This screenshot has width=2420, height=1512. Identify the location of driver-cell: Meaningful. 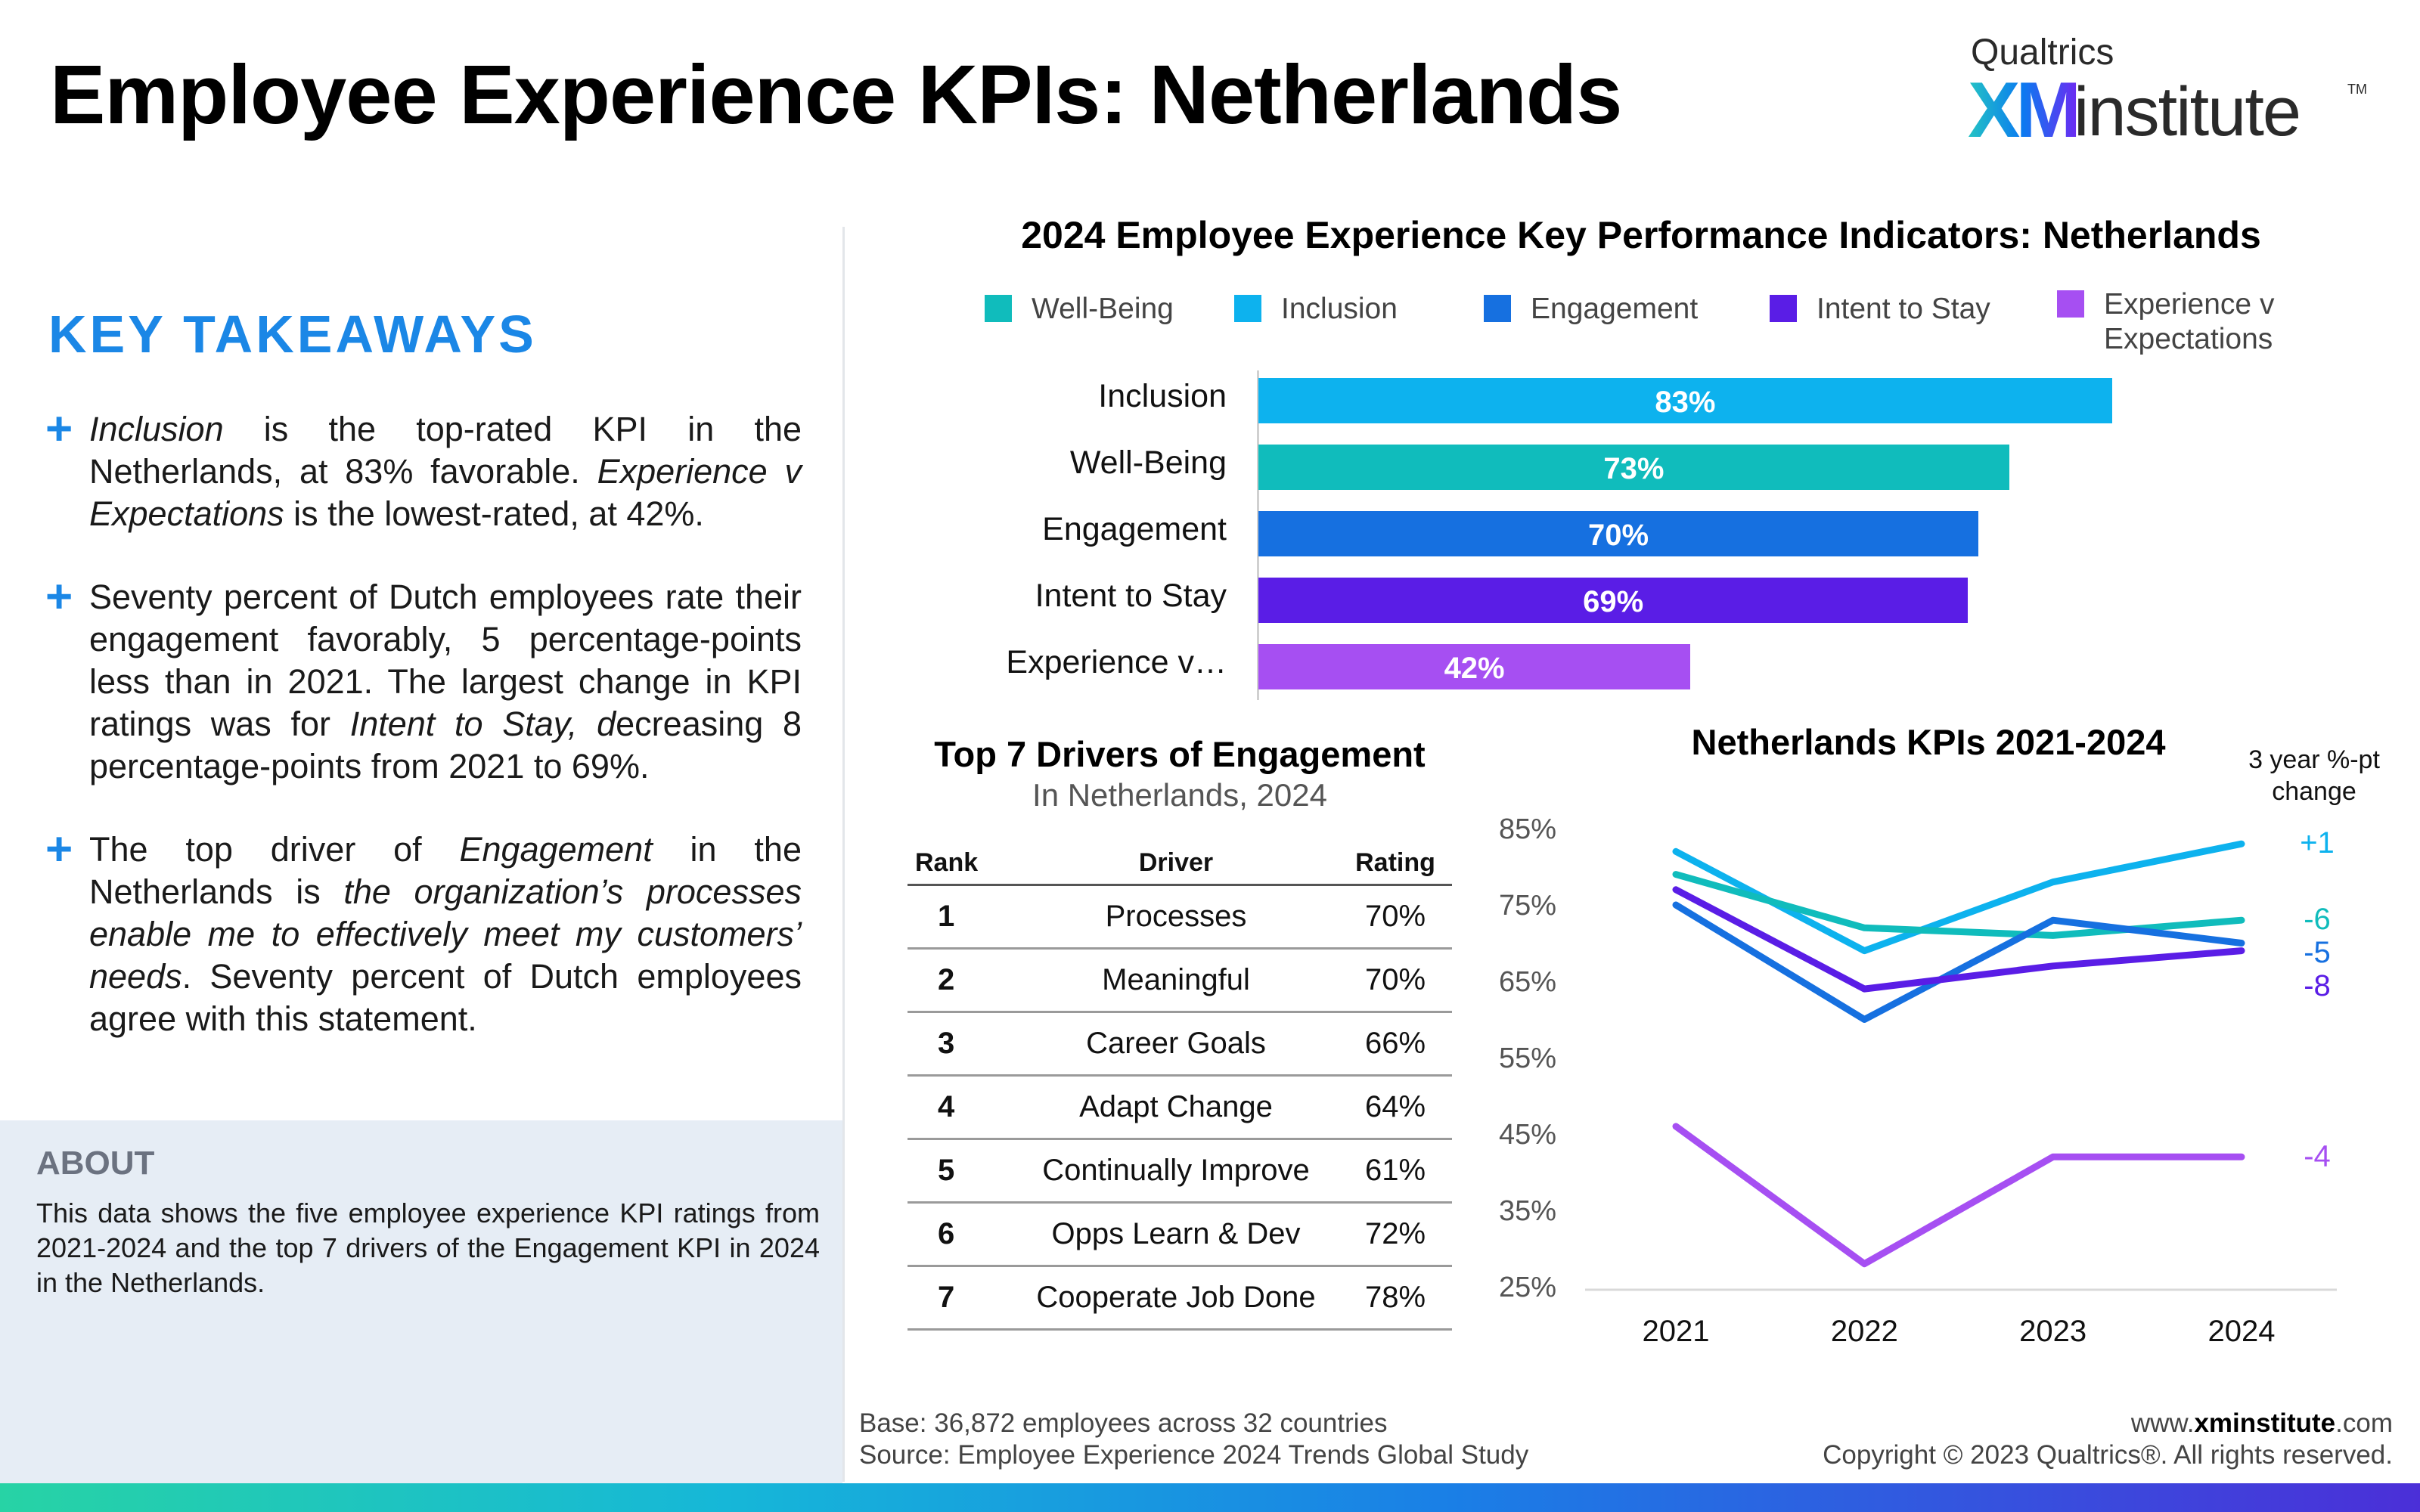
(1176, 980).